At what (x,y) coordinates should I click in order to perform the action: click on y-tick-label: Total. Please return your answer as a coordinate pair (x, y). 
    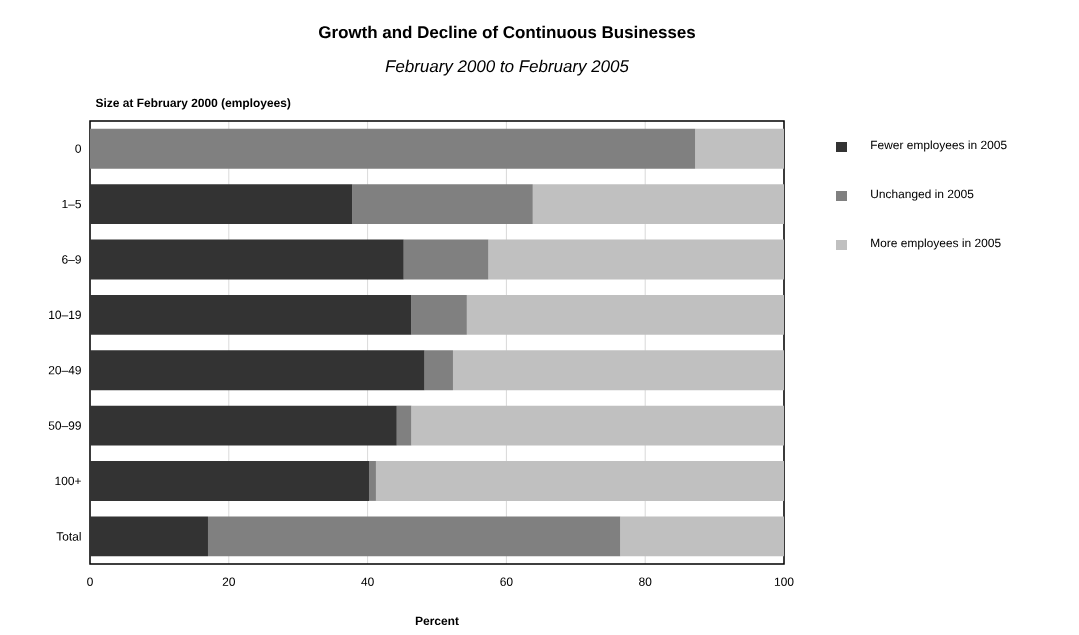
    Looking at the image, I should click on (68, 536).